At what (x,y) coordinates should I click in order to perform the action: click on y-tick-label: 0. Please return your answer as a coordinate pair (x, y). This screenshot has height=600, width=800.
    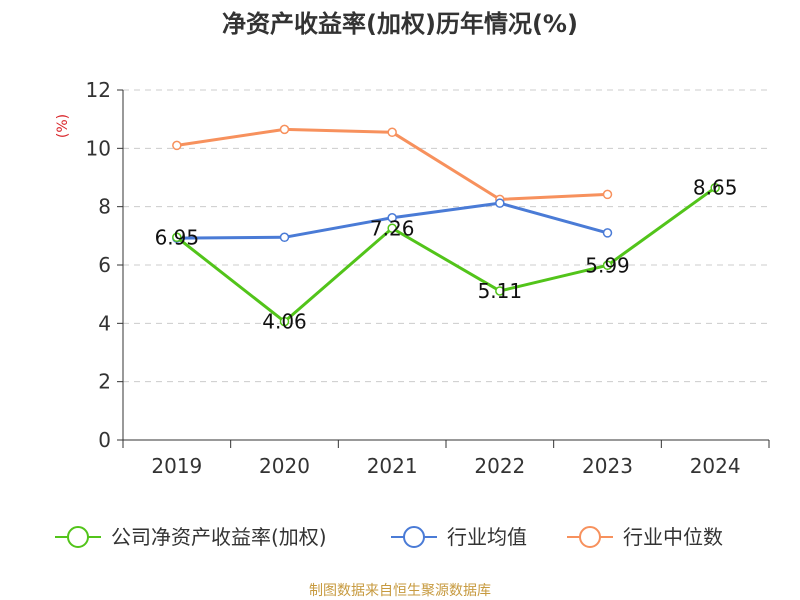
    Looking at the image, I should click on (104, 440).